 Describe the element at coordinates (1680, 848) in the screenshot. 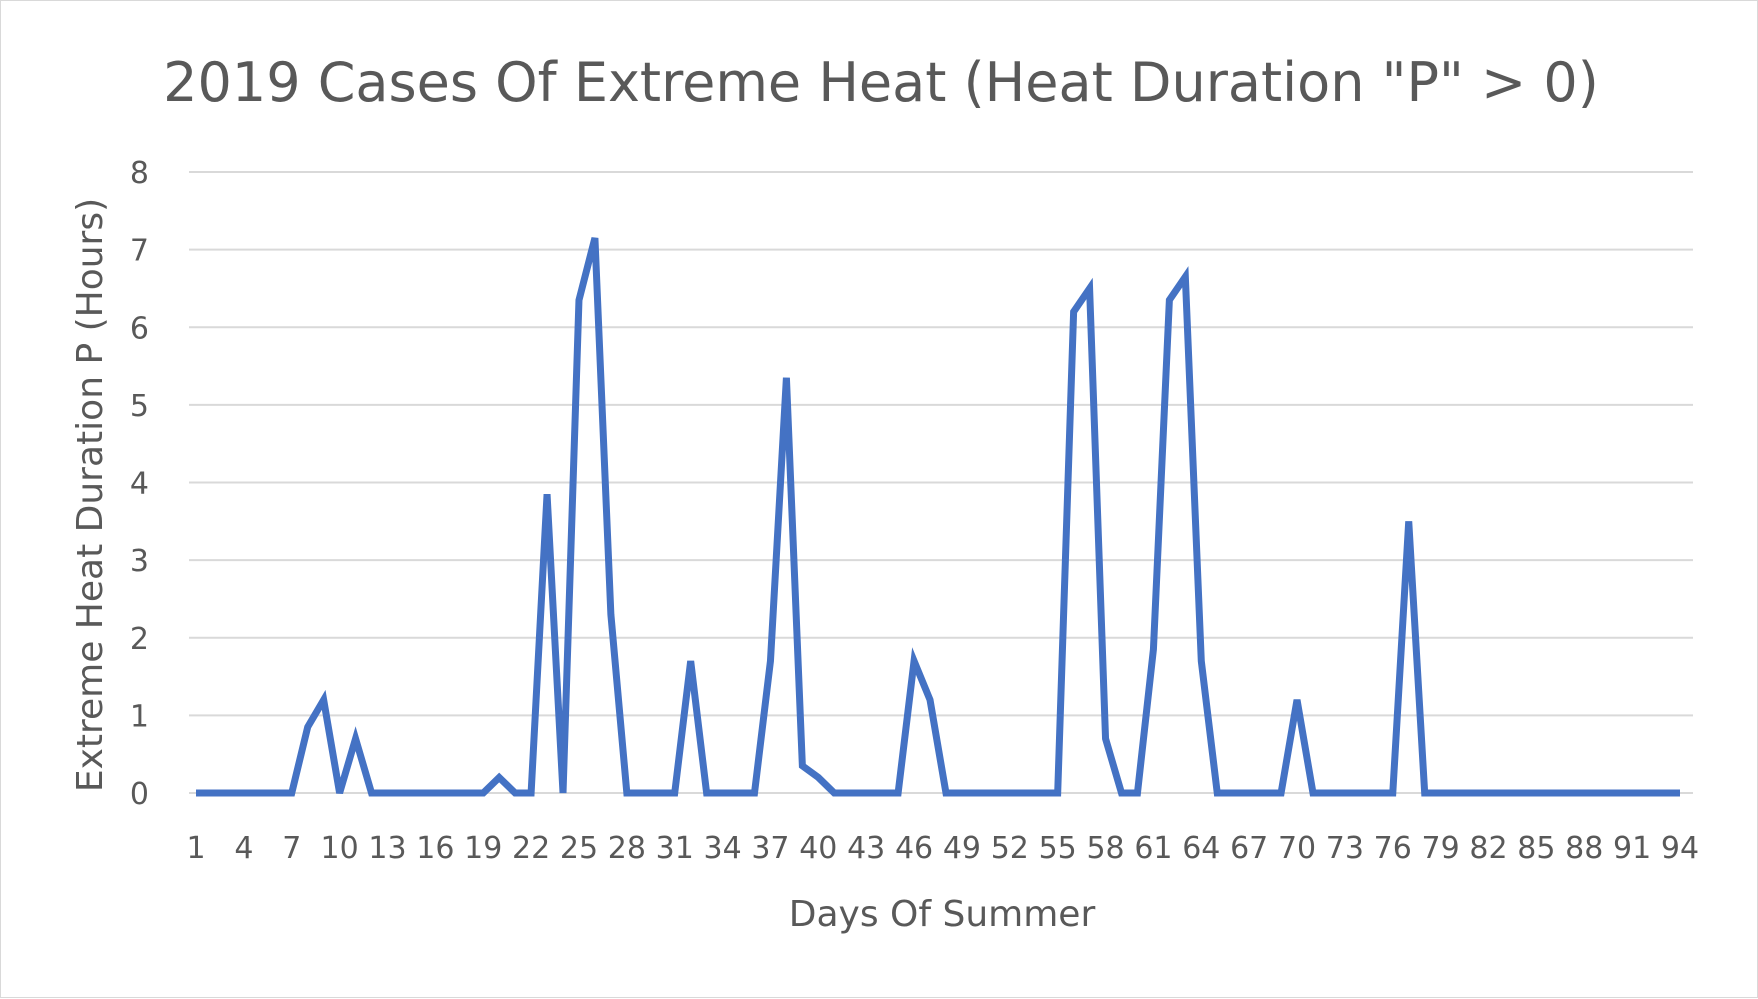

I see `x-tick-label: 94` at that location.